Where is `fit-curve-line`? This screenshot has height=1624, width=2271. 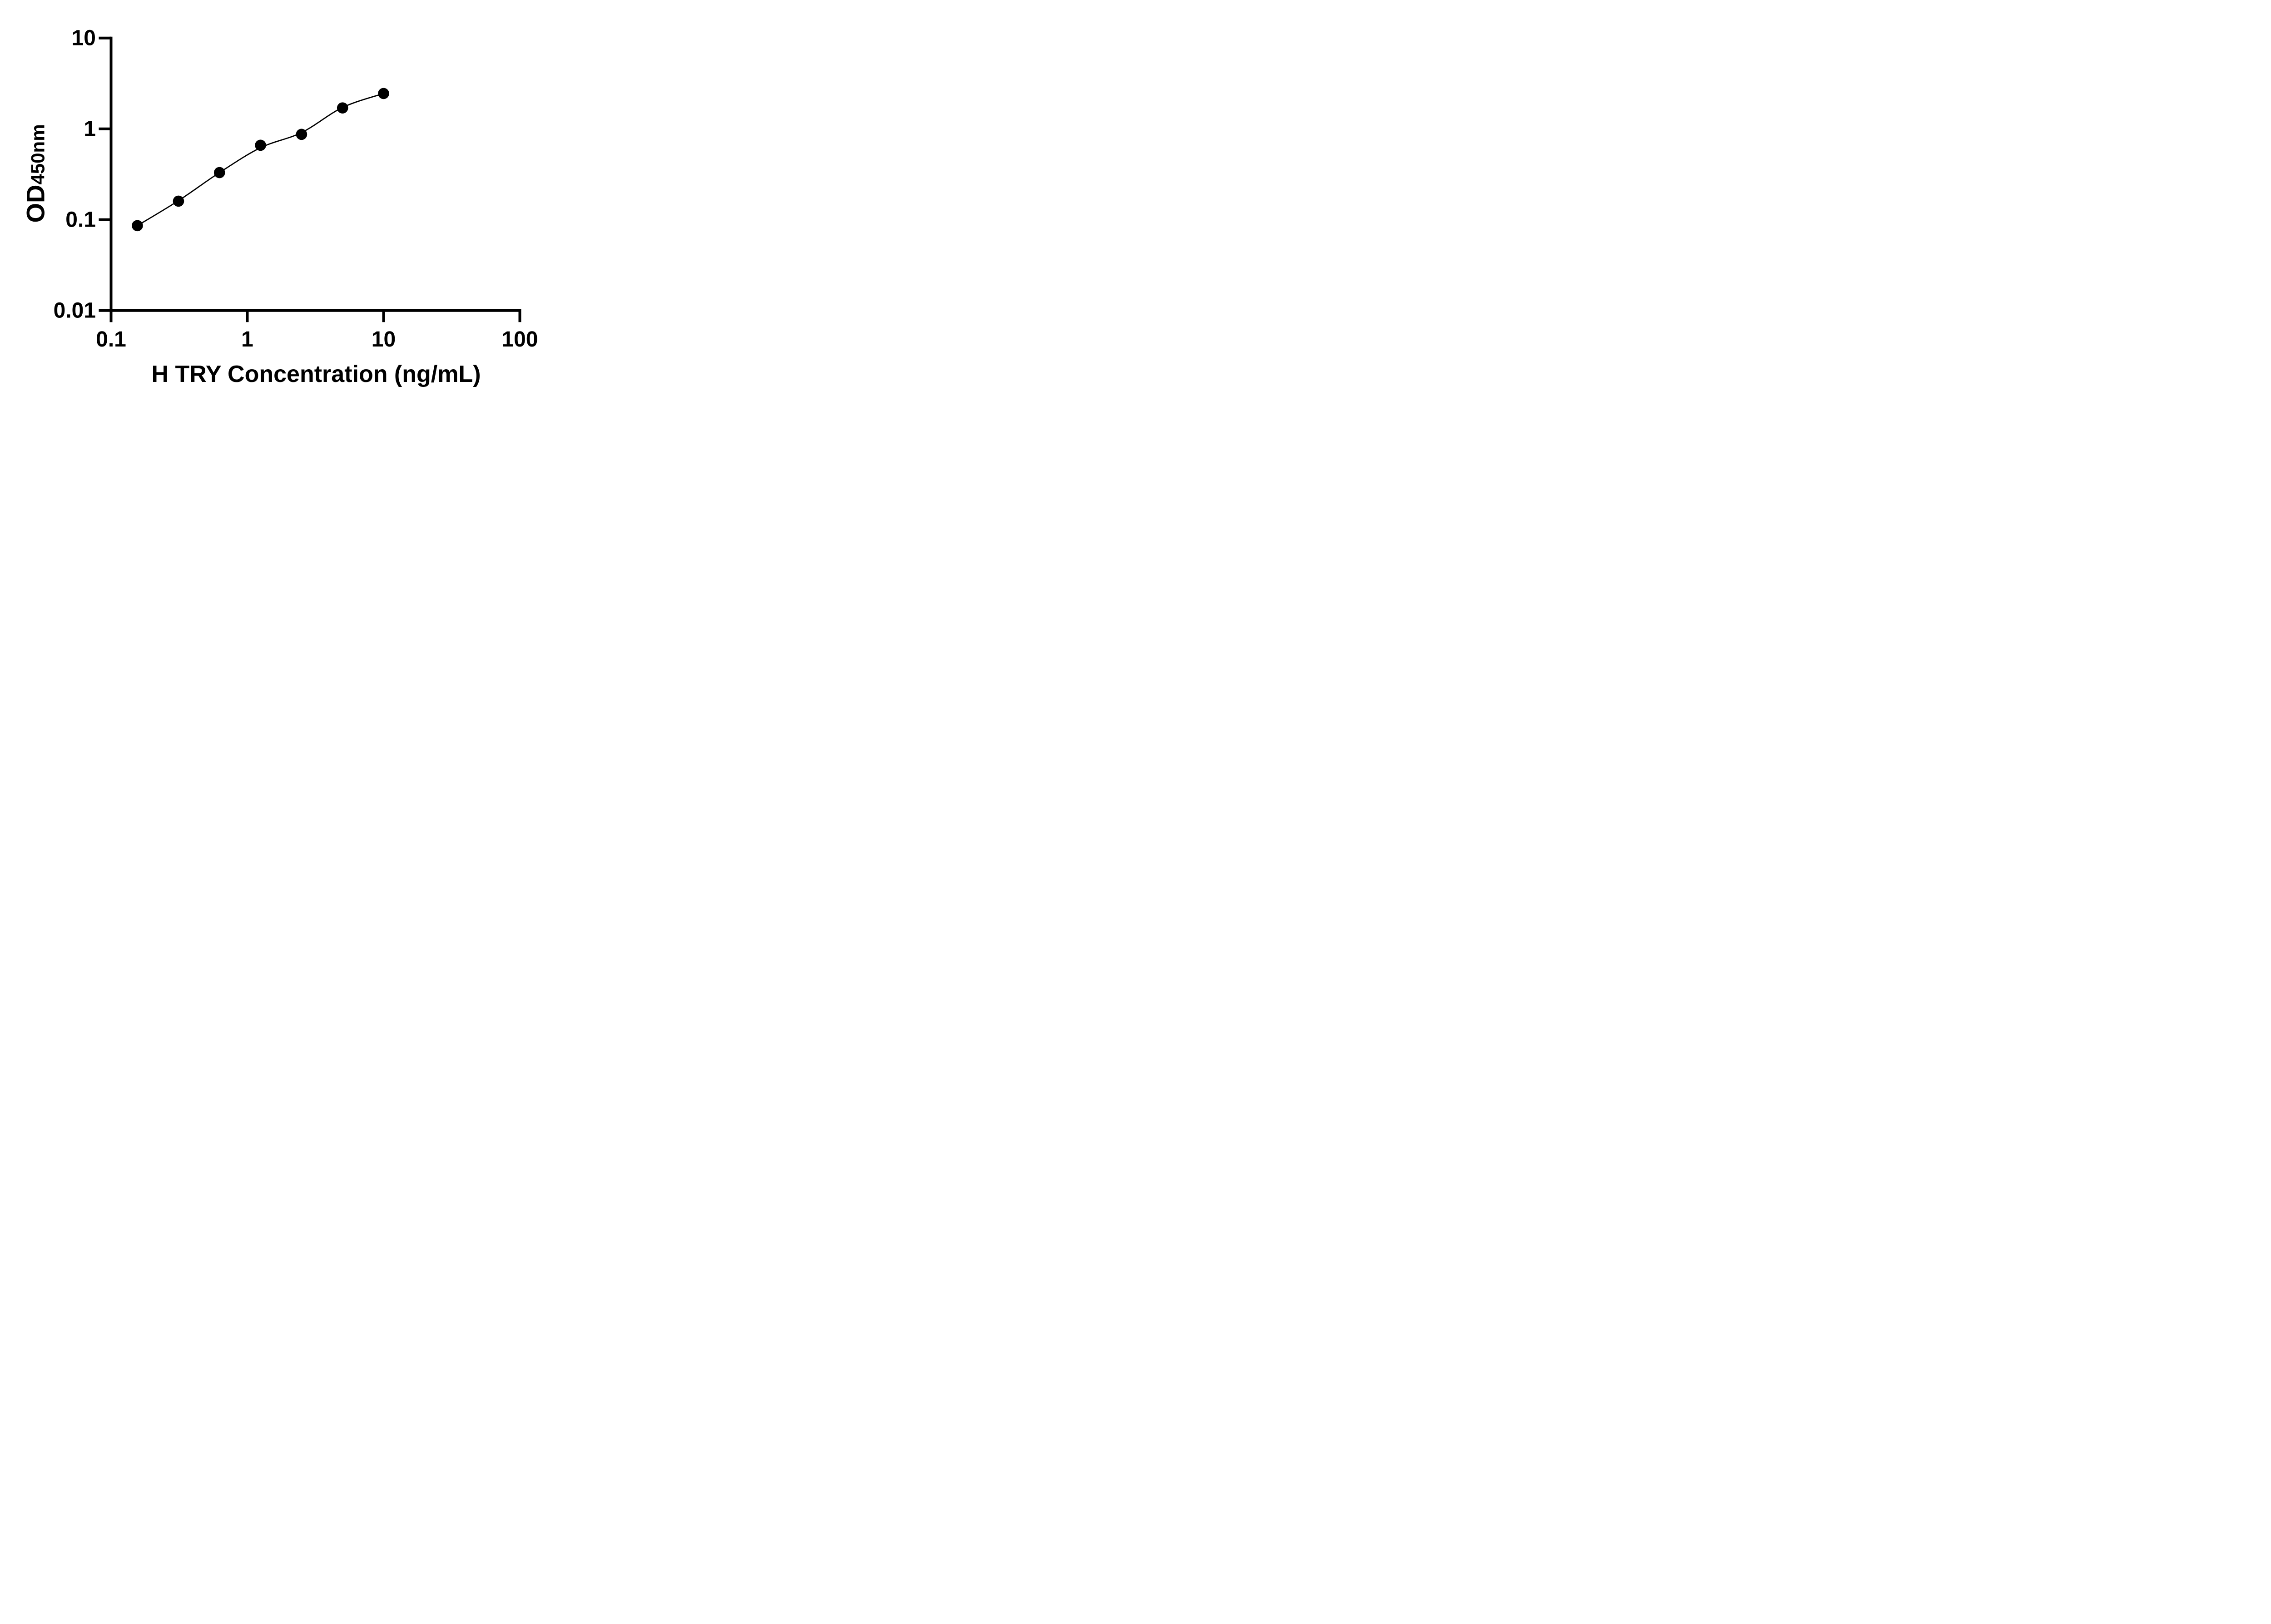 fit-curve-line is located at coordinates (260, 160).